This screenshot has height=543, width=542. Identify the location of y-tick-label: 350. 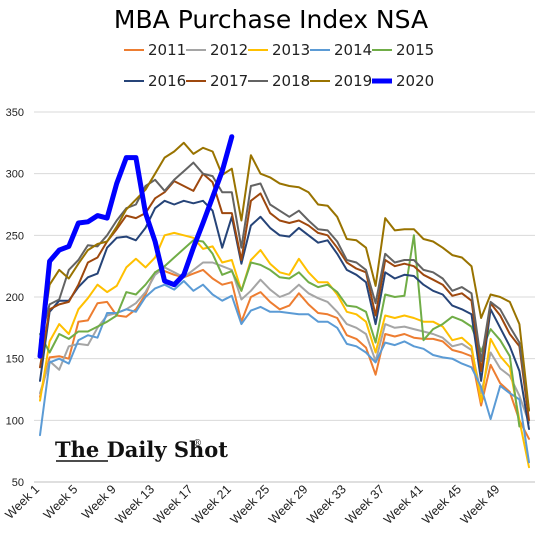
(15, 113).